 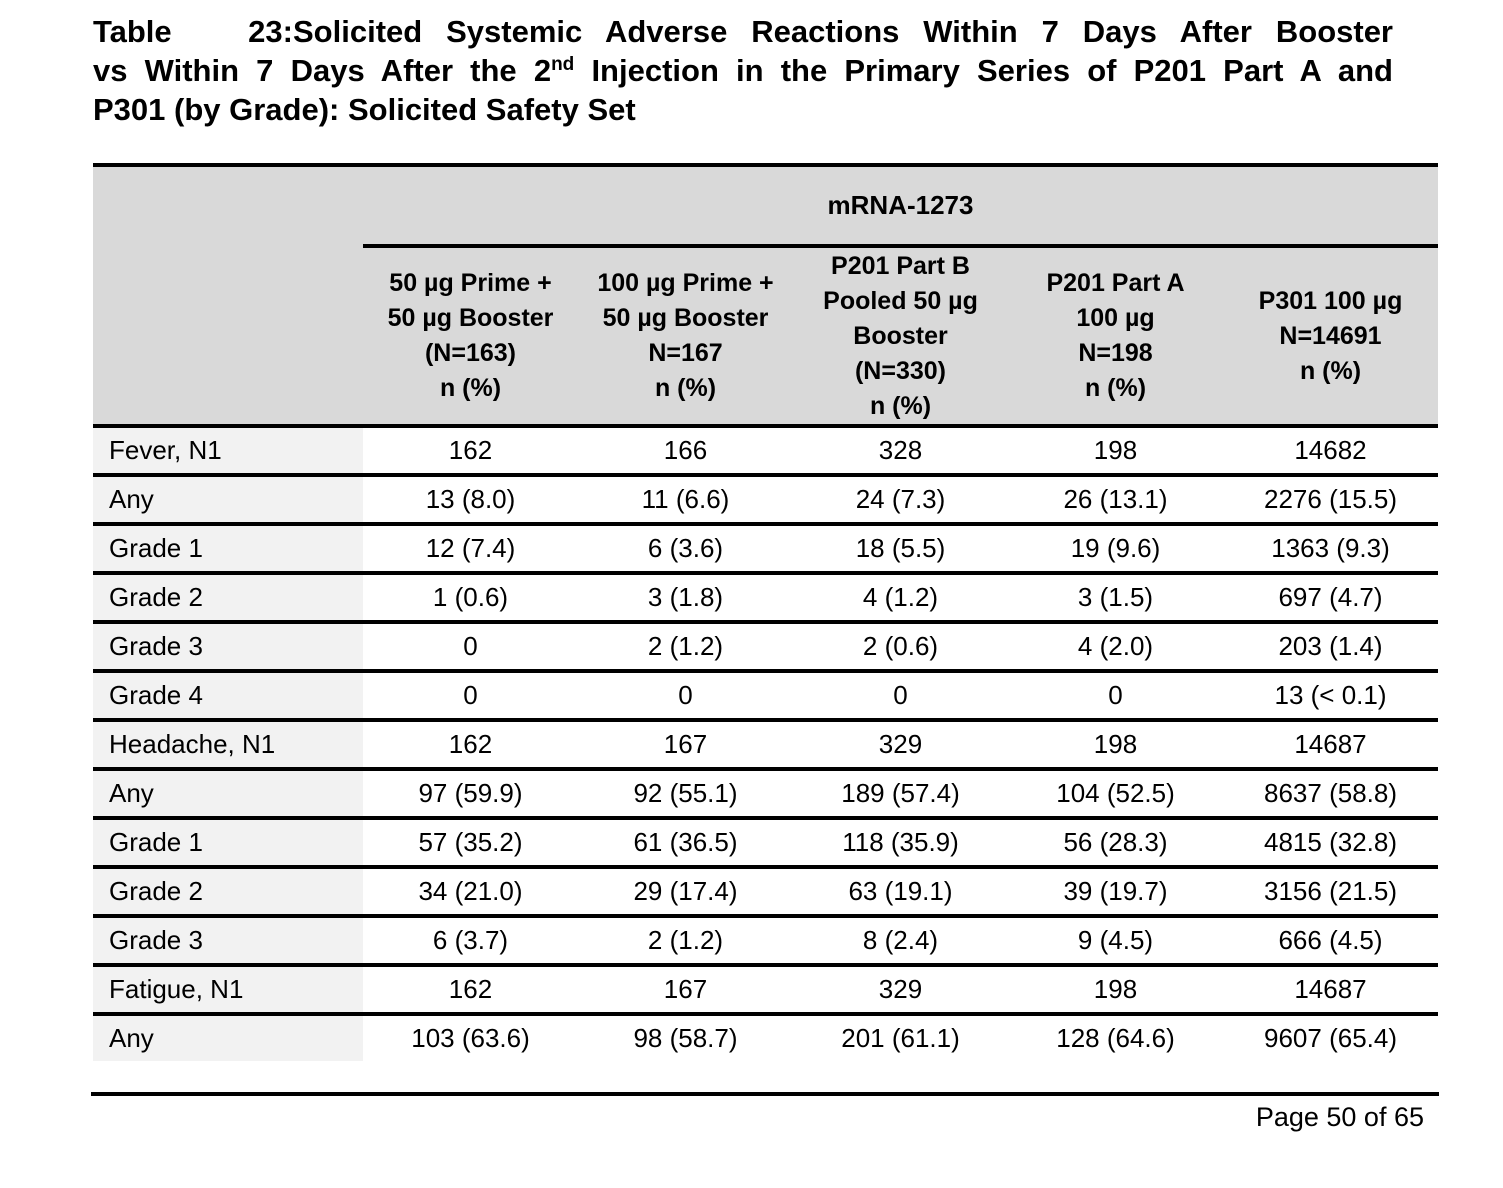 What do you see at coordinates (685, 1037) in the screenshot?
I see `cell-value: 98 (58.7)` at bounding box center [685, 1037].